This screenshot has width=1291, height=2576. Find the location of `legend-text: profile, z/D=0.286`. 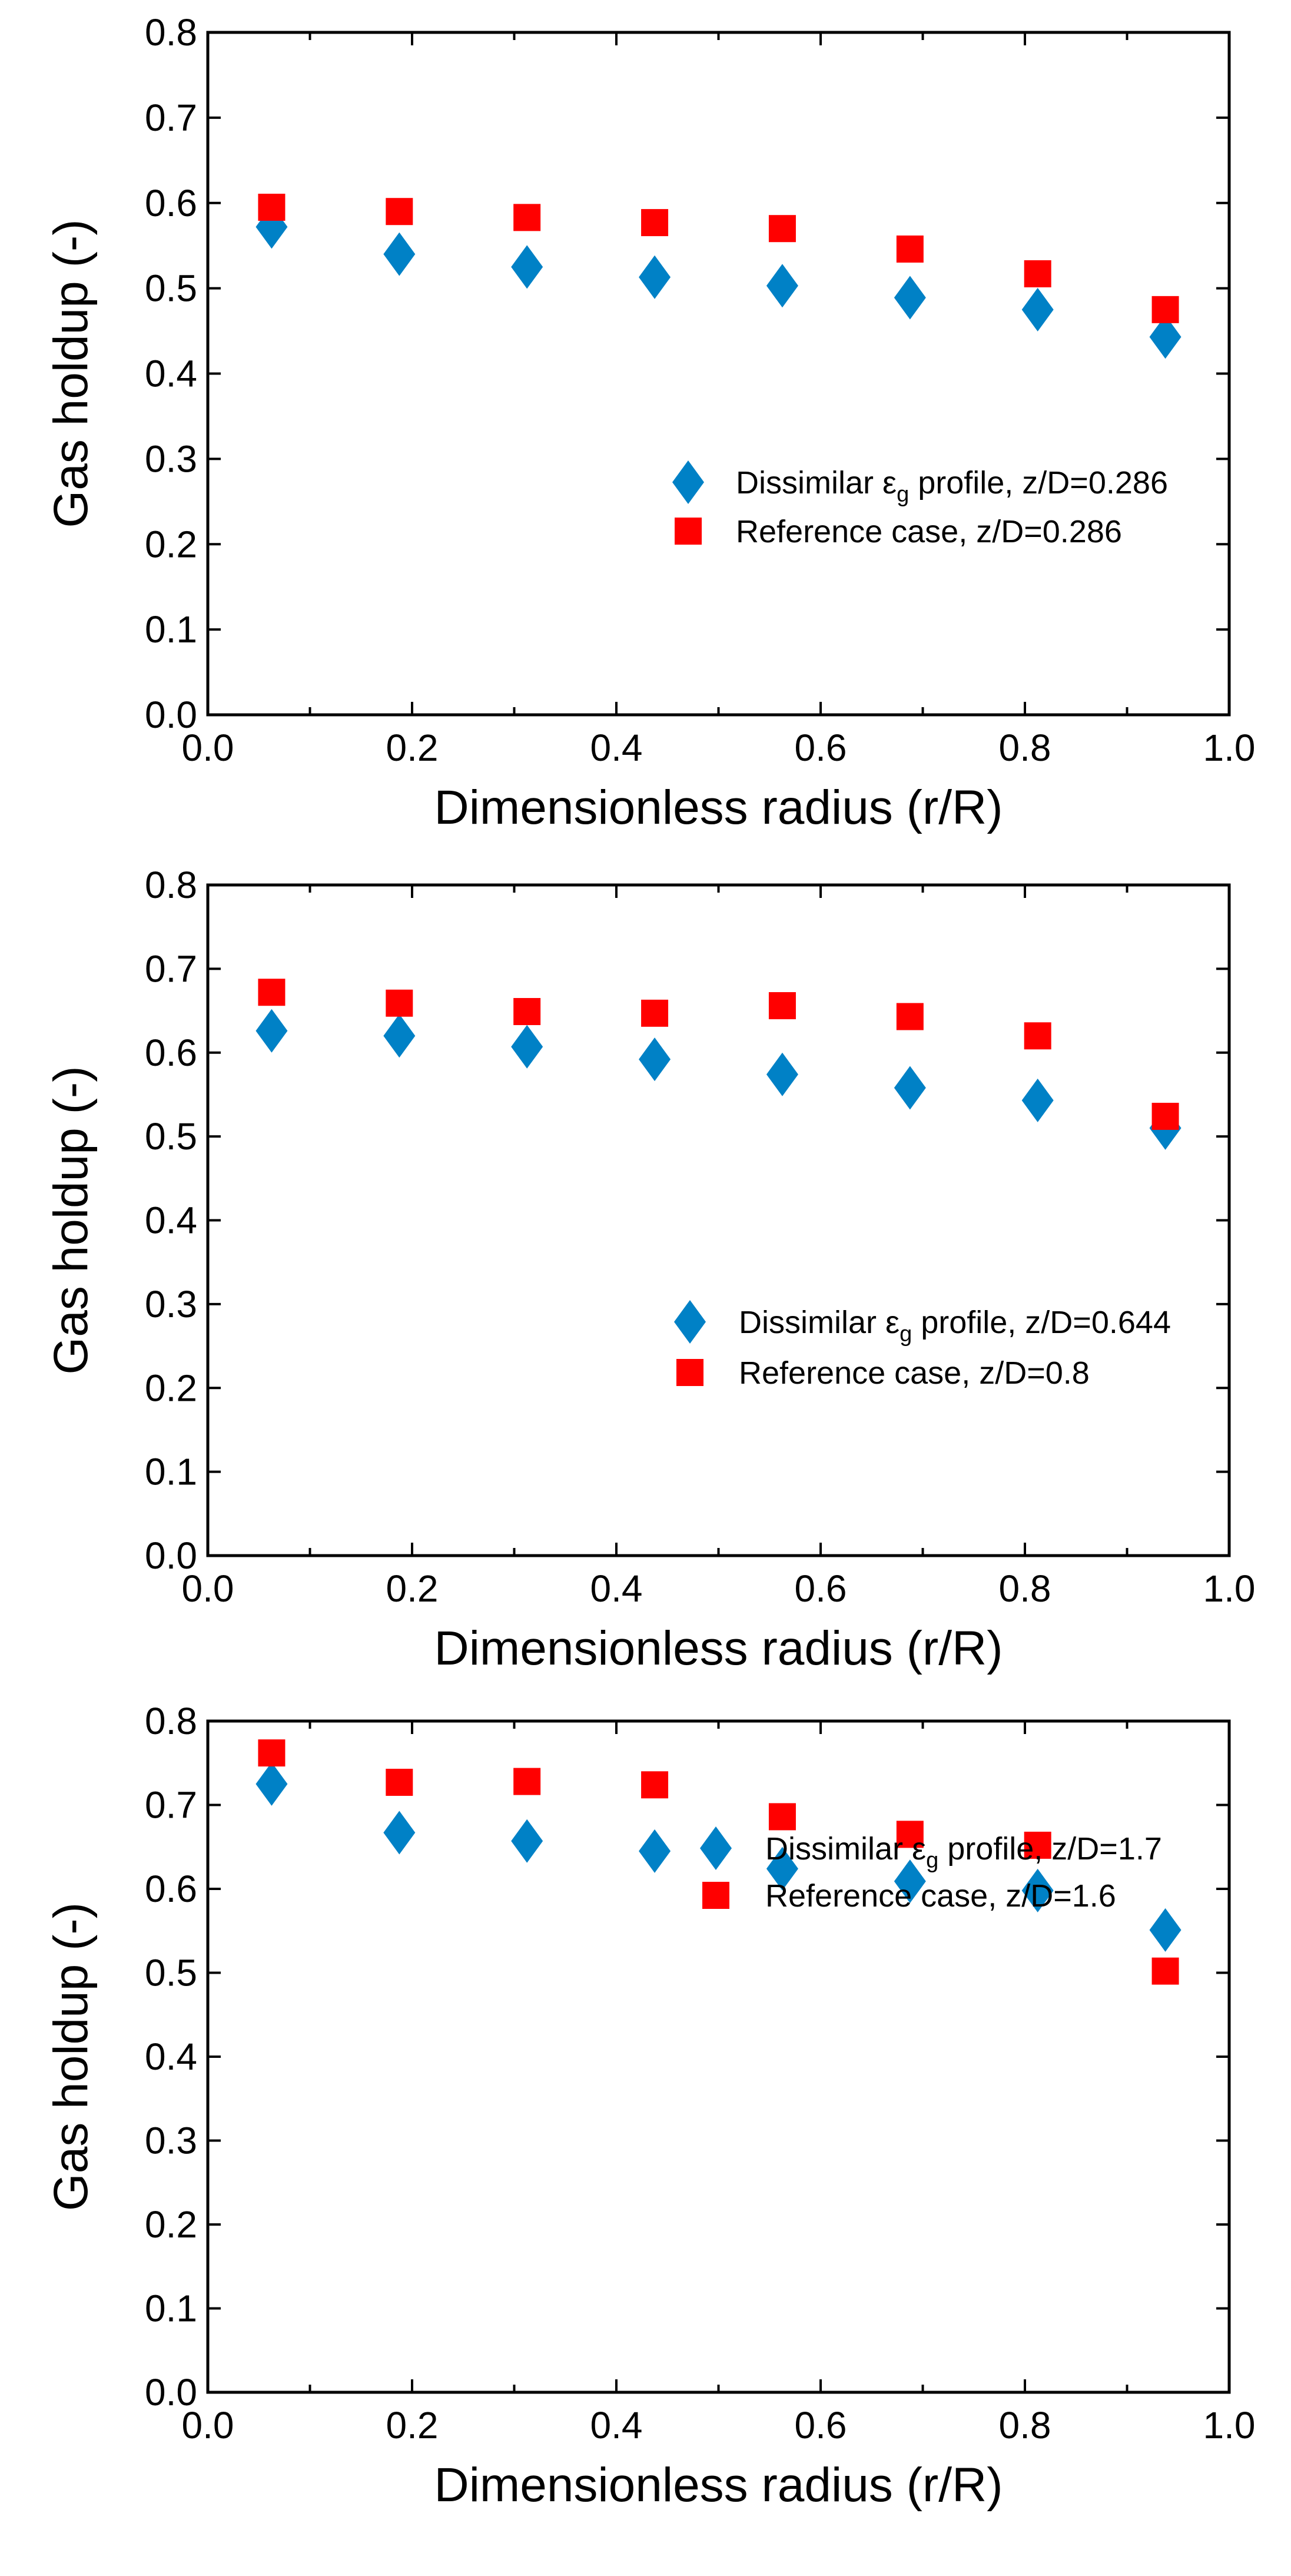

legend-text: profile, z/D=0.286 is located at coordinates (1038, 483).